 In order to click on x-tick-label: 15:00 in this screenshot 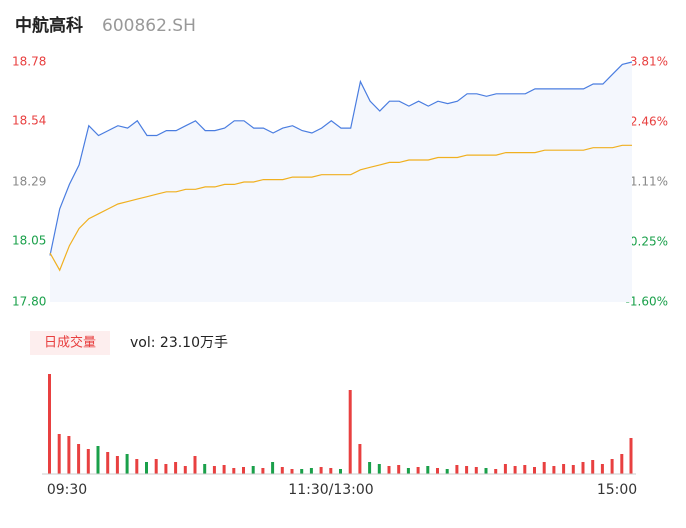, I will do `click(617, 490)`.